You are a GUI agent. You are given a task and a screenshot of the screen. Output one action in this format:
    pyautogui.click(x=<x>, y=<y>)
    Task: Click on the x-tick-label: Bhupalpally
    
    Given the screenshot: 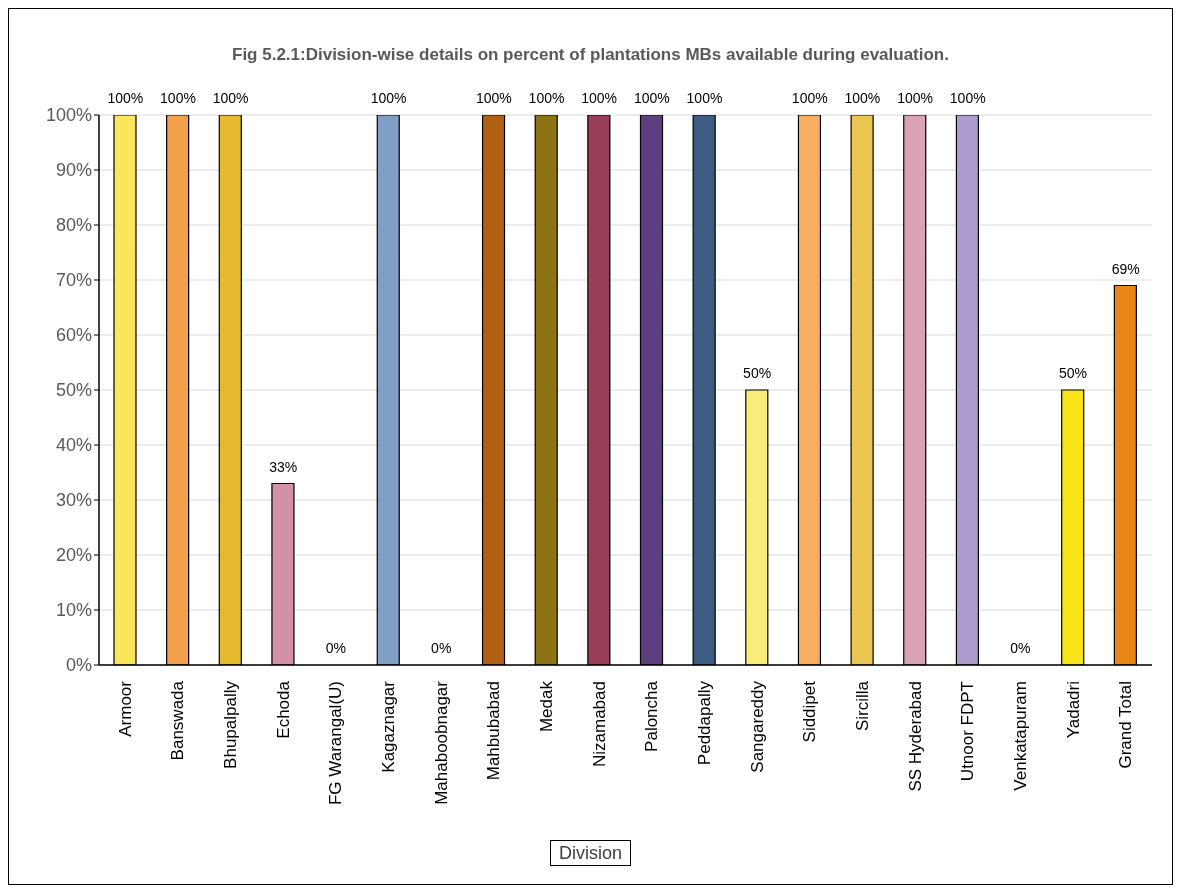 What is the action you would take?
    pyautogui.click(x=231, y=724)
    